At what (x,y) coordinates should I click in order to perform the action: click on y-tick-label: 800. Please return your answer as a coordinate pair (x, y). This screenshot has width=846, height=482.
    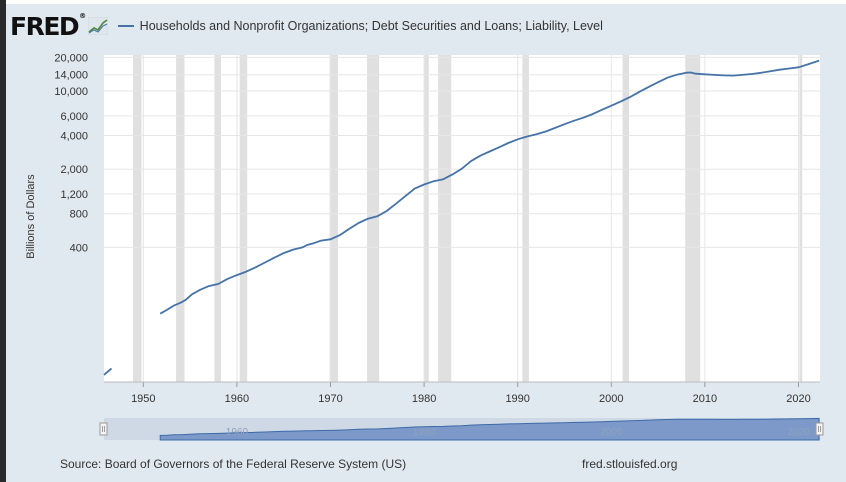
    Looking at the image, I should click on (79, 215).